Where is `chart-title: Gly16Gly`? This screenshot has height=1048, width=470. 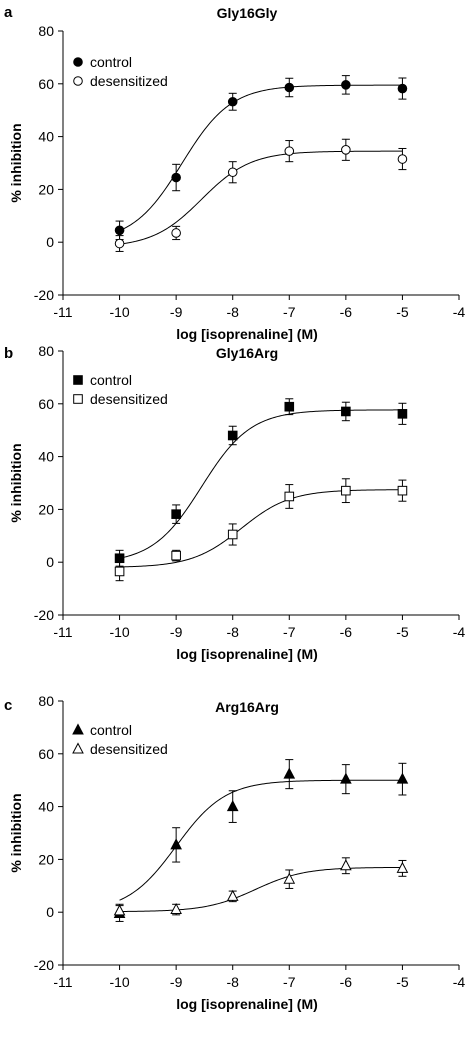
chart-title: Gly16Gly is located at coordinates (247, 13).